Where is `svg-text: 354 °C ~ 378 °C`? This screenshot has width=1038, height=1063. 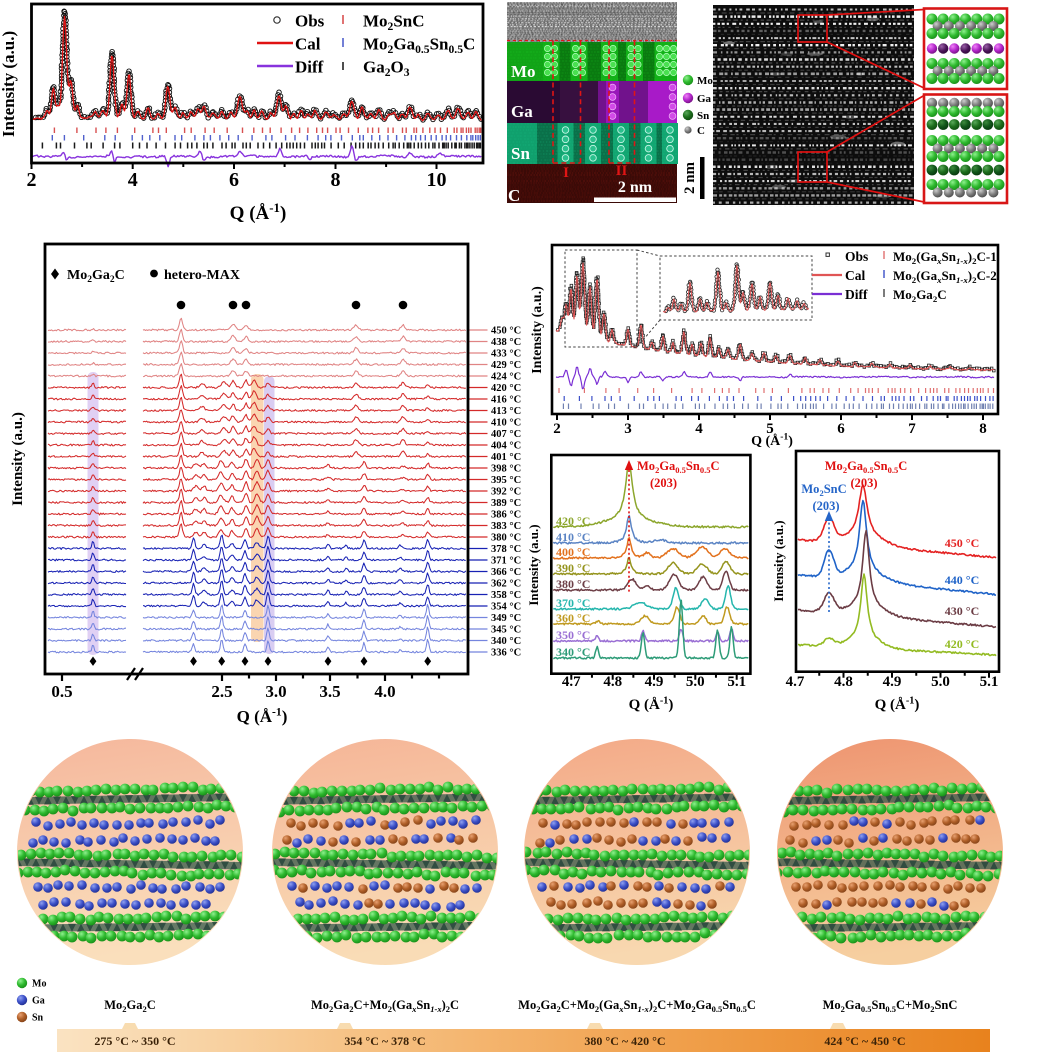
svg-text: 354 °C ~ 378 °C is located at coordinates (384, 1041).